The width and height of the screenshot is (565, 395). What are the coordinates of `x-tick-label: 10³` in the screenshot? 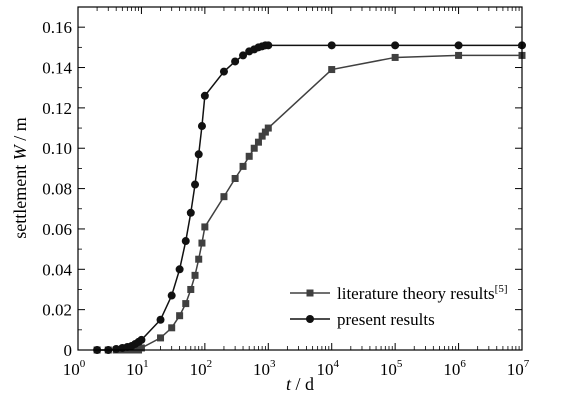 It's located at (264, 368).